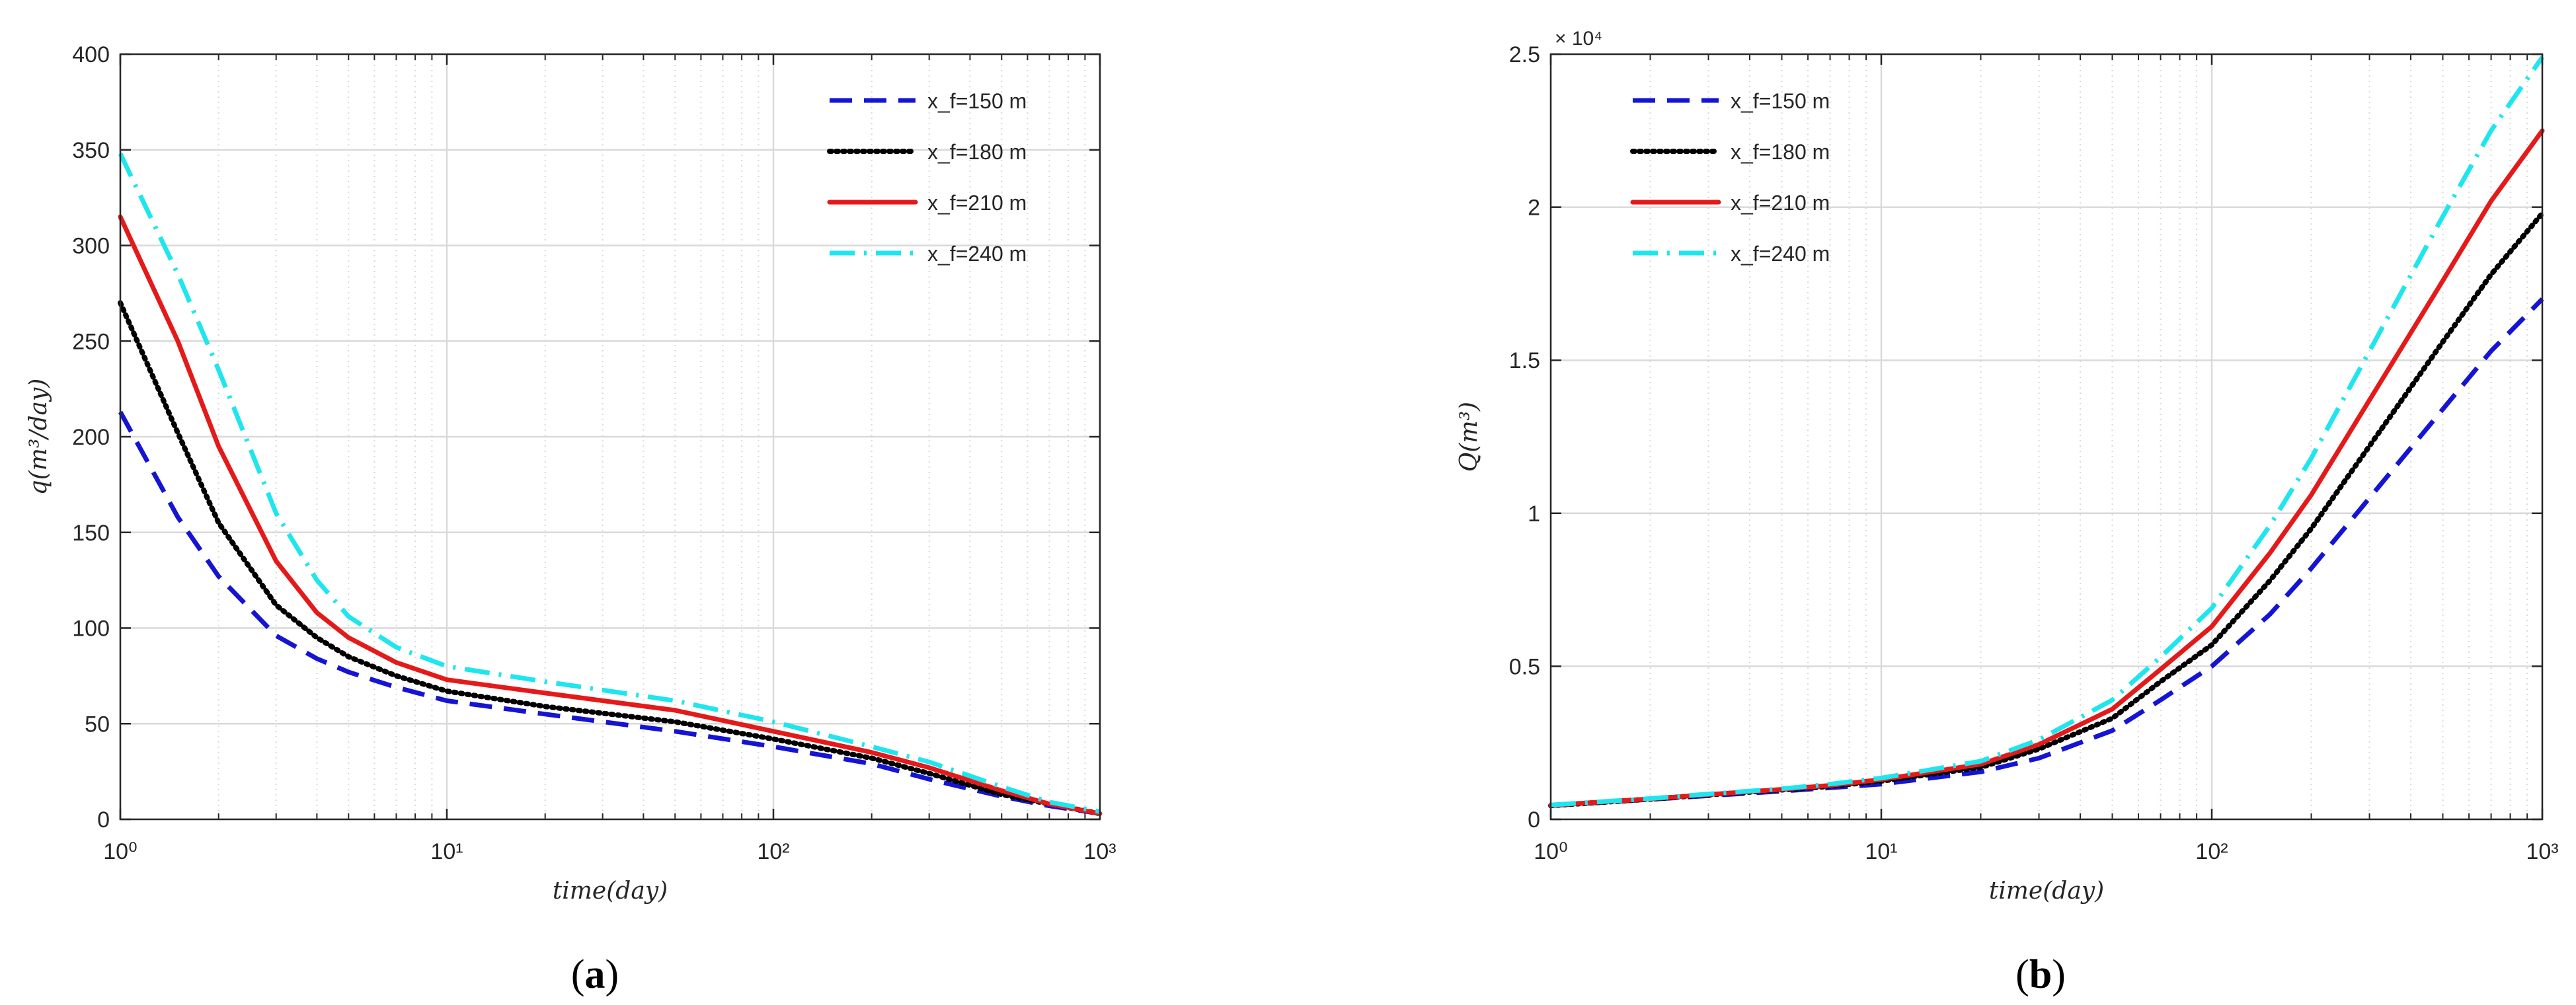 This screenshot has width=2576, height=1005. Describe the element at coordinates (38, 437) in the screenshot. I see `y-axis-label: q(m³/day)` at that location.